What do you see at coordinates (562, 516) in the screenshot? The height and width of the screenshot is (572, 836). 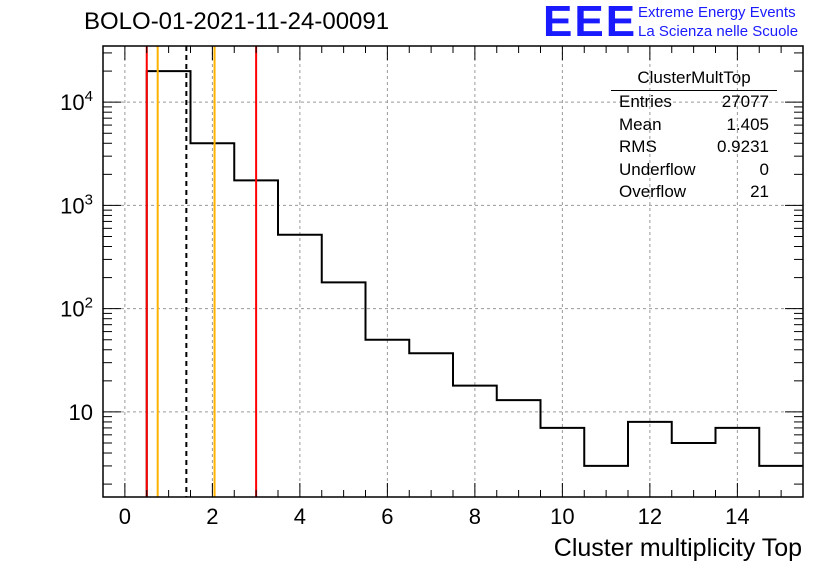 I see `x-tick-label: 10` at bounding box center [562, 516].